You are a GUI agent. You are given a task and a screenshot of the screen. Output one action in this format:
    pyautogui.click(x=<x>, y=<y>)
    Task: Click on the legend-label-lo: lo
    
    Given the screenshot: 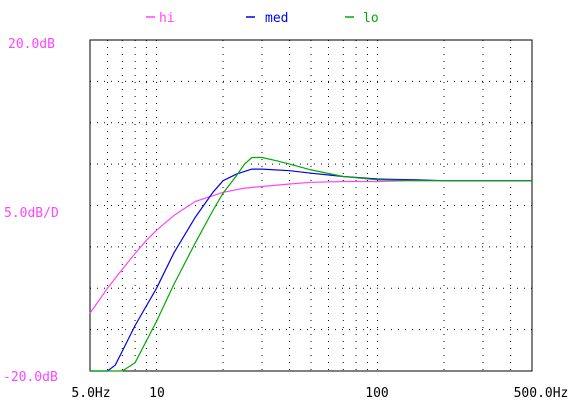 What is the action you would take?
    pyautogui.click(x=371, y=18)
    